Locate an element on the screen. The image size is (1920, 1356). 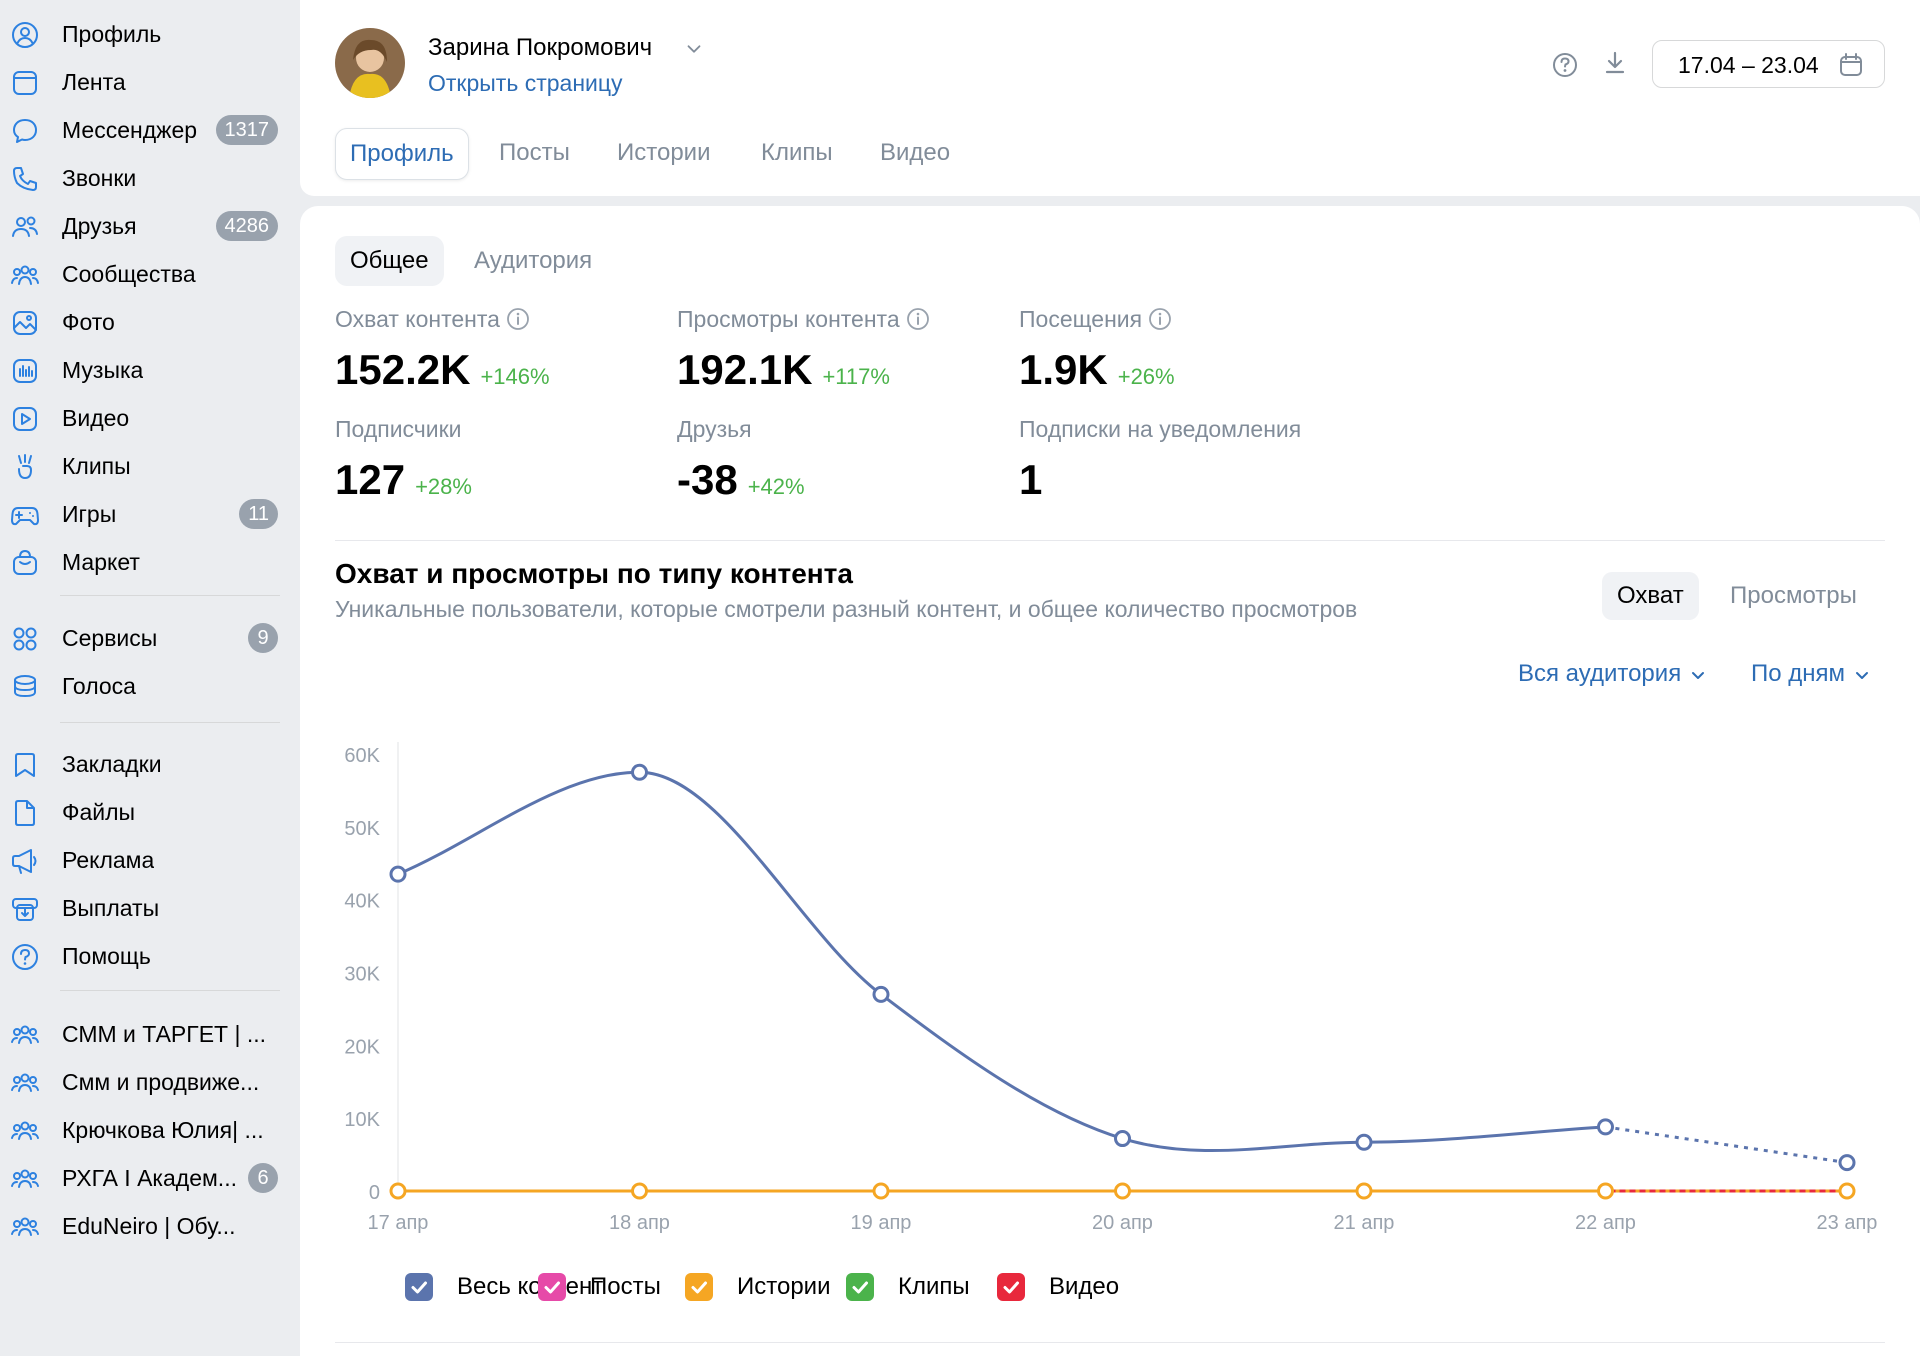
stat-value-text: 152.2K is located at coordinates (403, 369).